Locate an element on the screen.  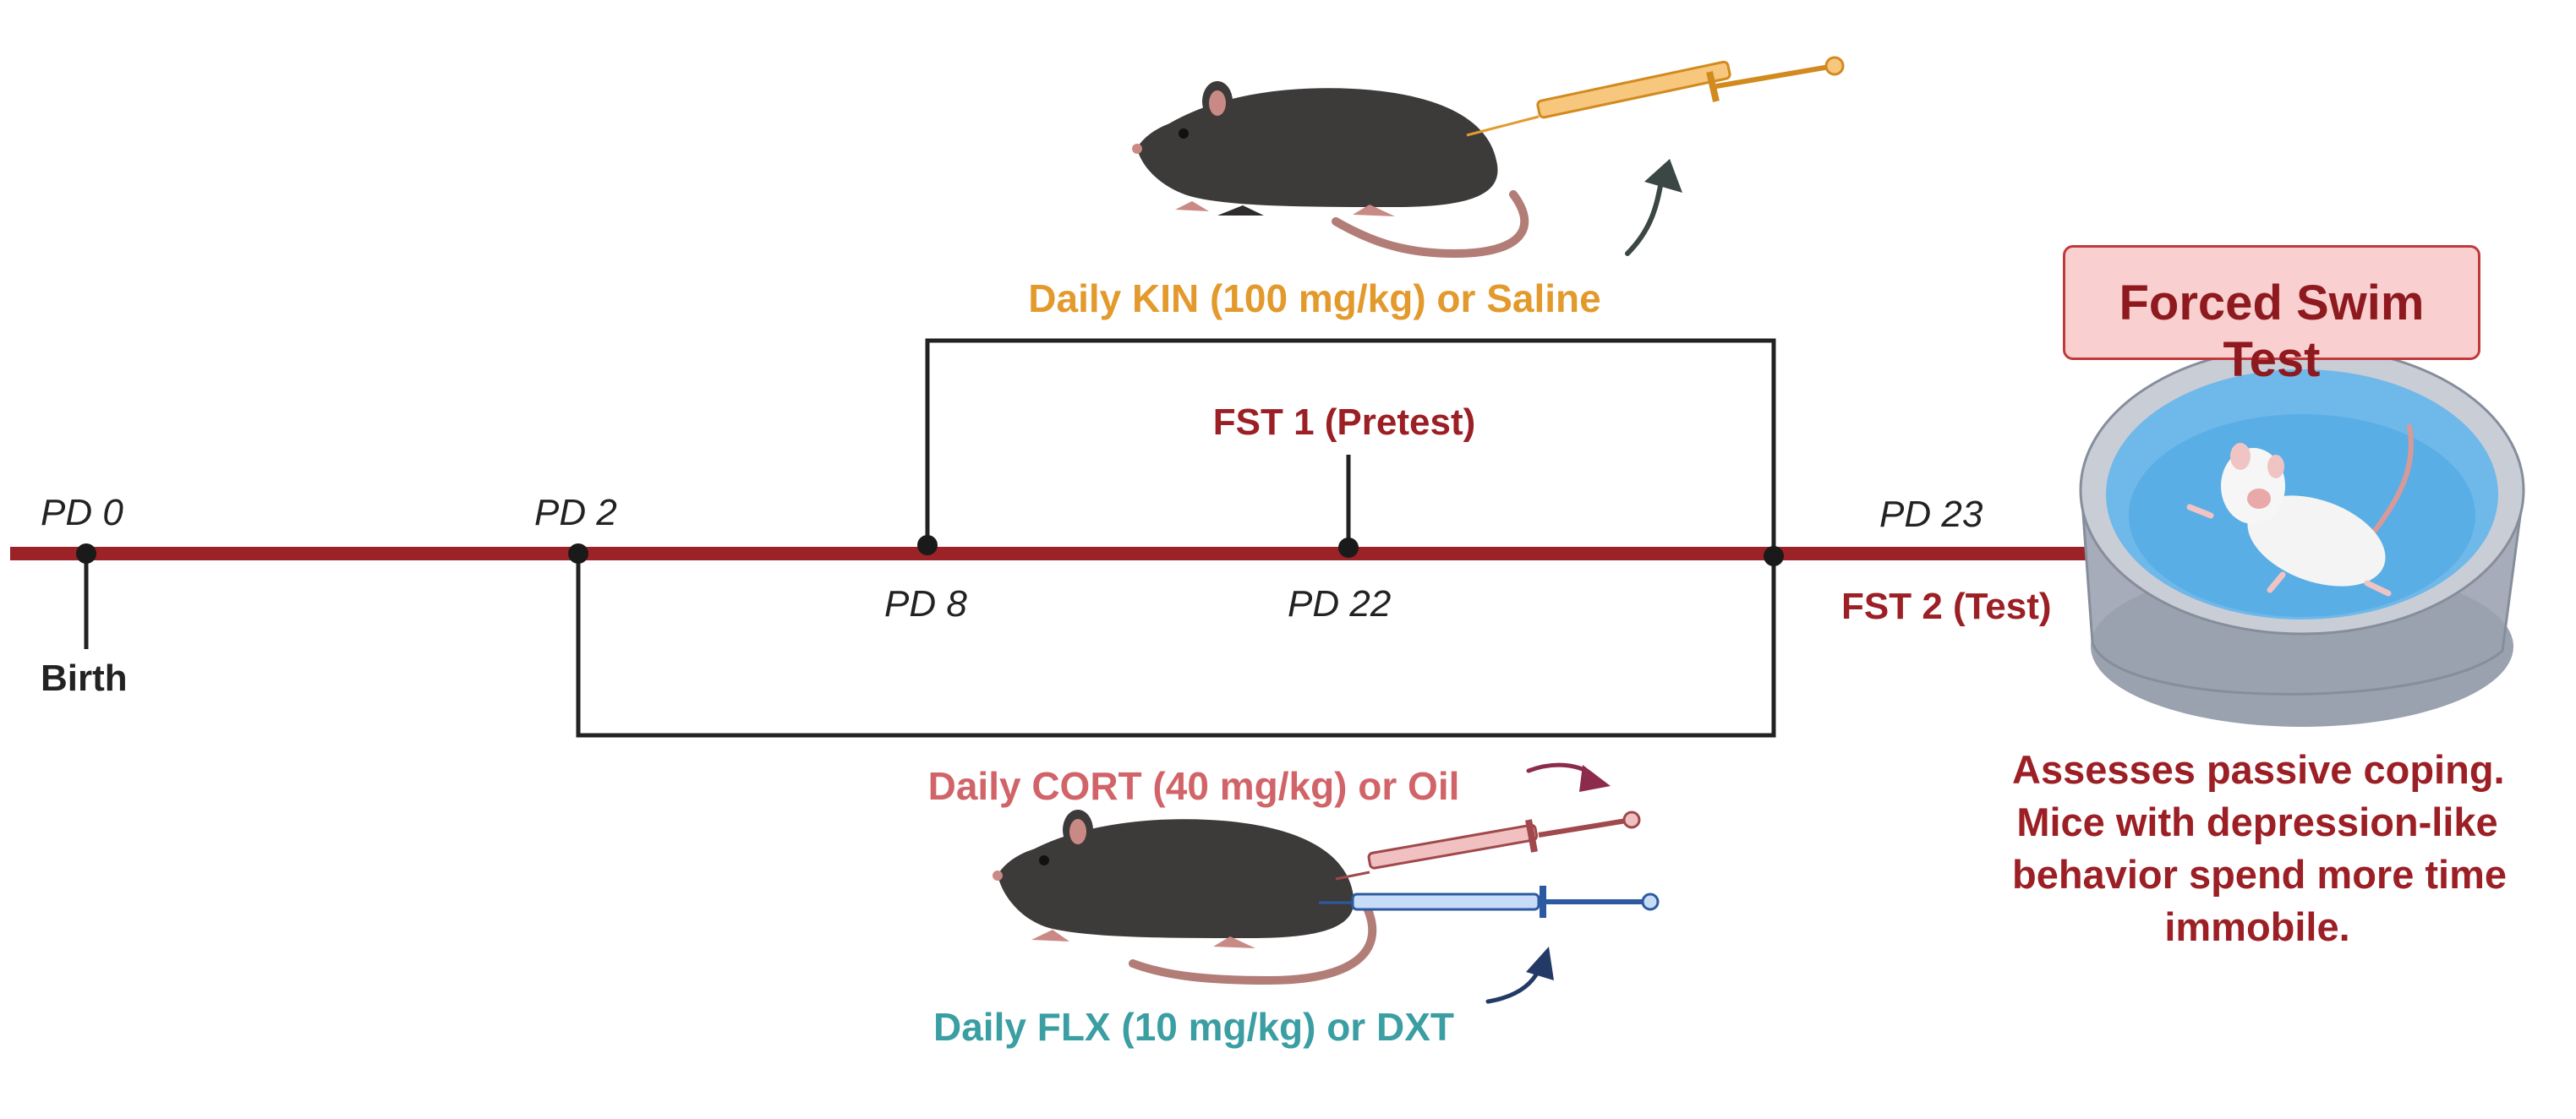
timepoint-label-pd8: PD 8 is located at coordinates (926, 604).